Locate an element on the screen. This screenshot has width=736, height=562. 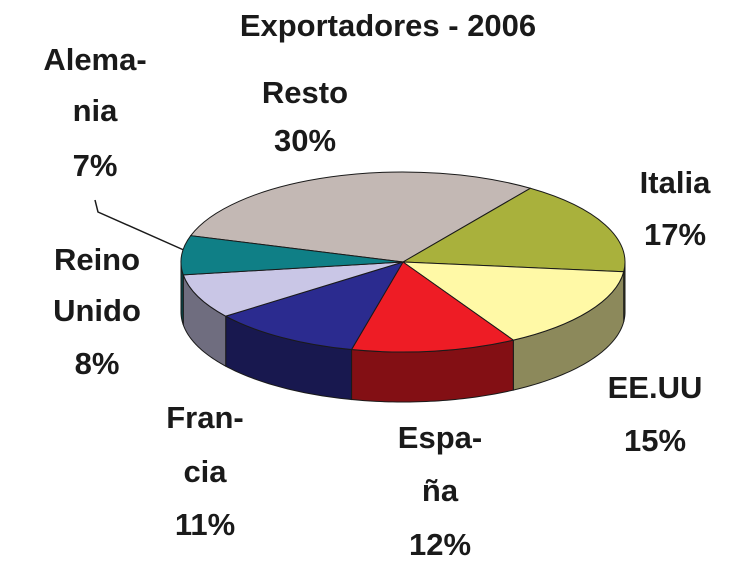
slice-label: Reino is located at coordinates (97, 259).